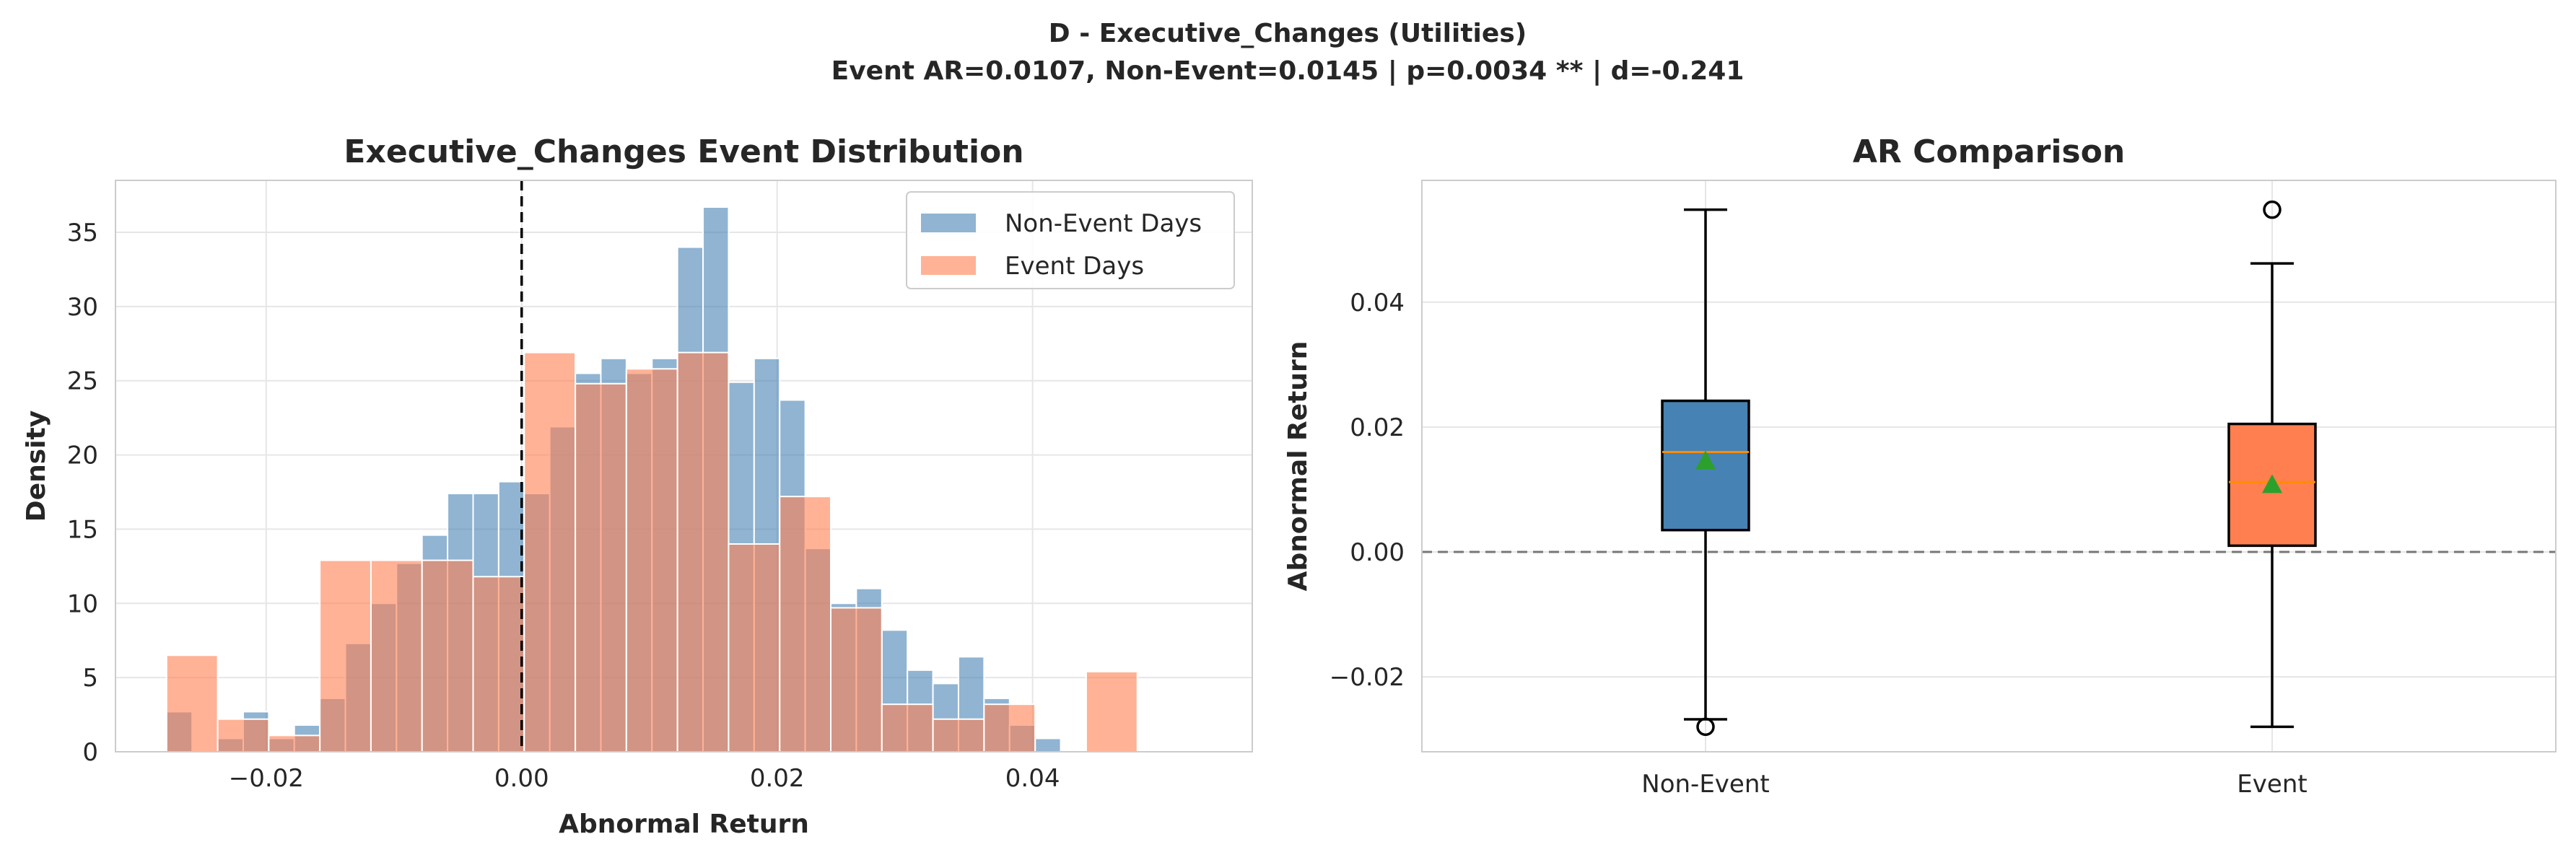  I want to click on legend-label-event: Event Days, so click(1074, 266).